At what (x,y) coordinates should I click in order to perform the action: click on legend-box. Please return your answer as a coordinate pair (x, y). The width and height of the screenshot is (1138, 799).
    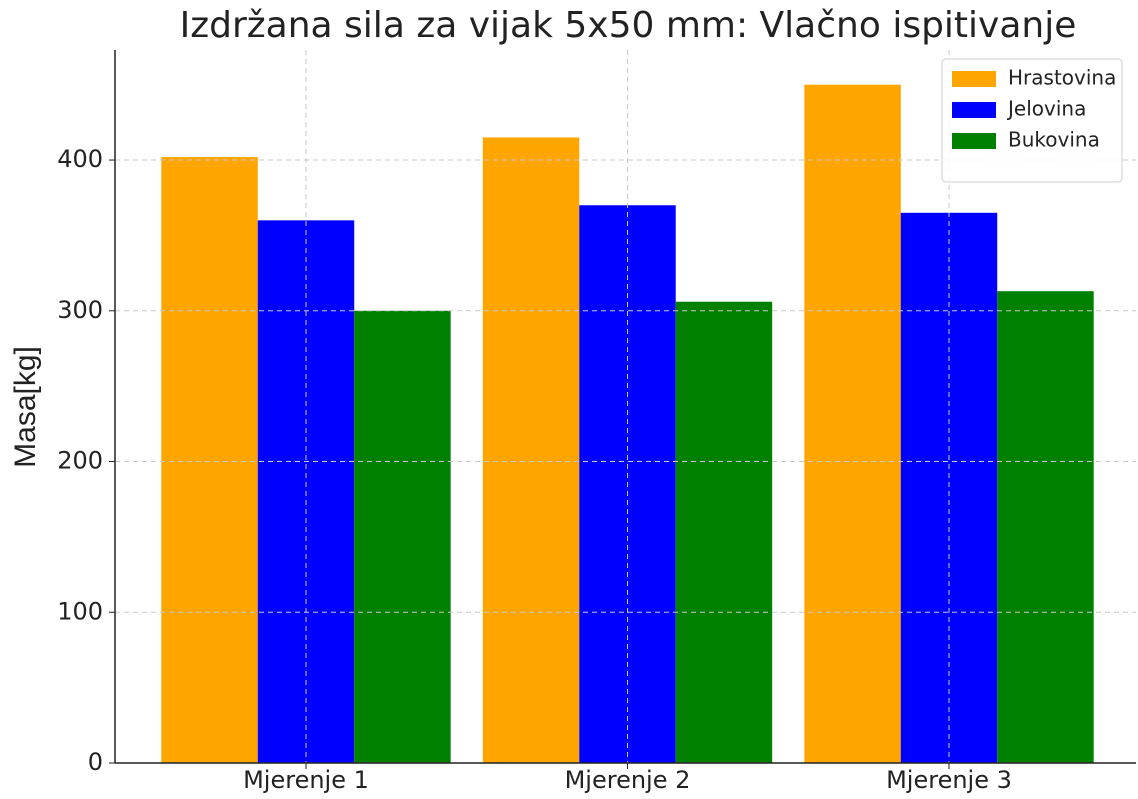
    Looking at the image, I should click on (1032, 120).